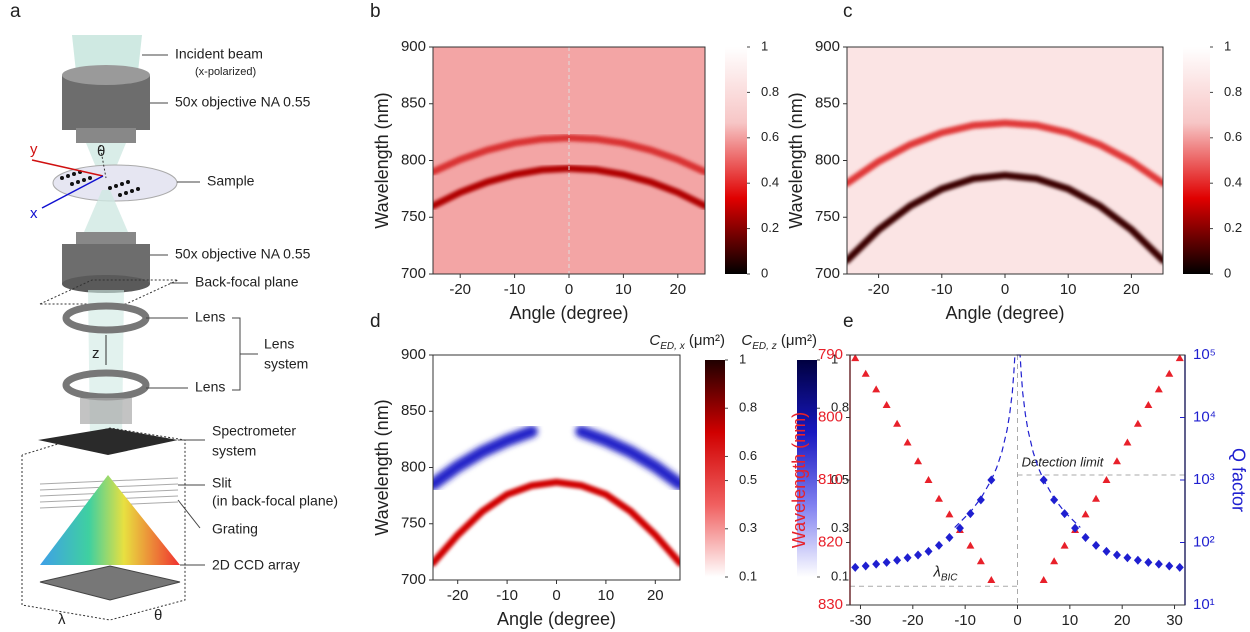 This screenshot has height=632, width=1250. I want to click on label: Incident beam, so click(219, 54).